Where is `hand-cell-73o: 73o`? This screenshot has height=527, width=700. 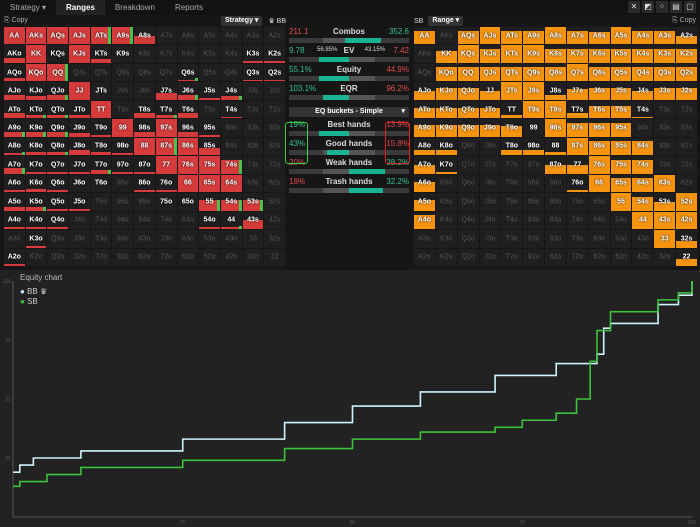
hand-cell-73o: 73o is located at coordinates (166, 239).